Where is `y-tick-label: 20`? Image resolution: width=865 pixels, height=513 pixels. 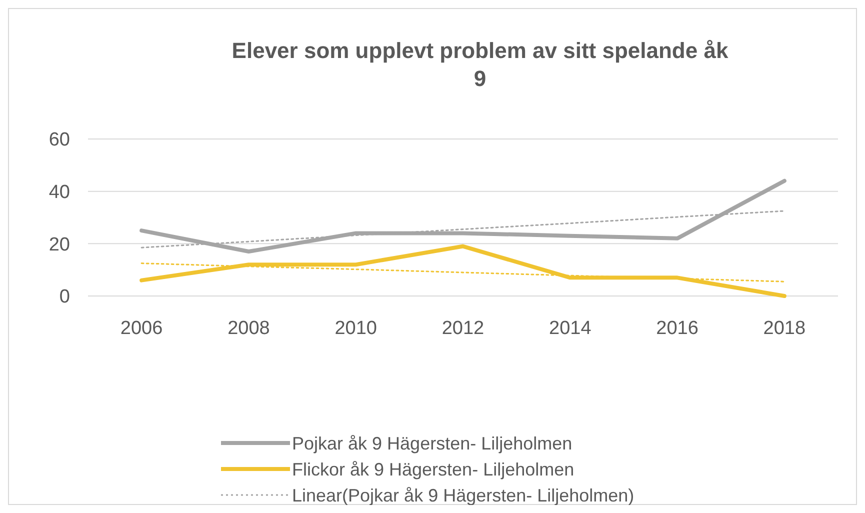
y-tick-label: 20 is located at coordinates (59, 245).